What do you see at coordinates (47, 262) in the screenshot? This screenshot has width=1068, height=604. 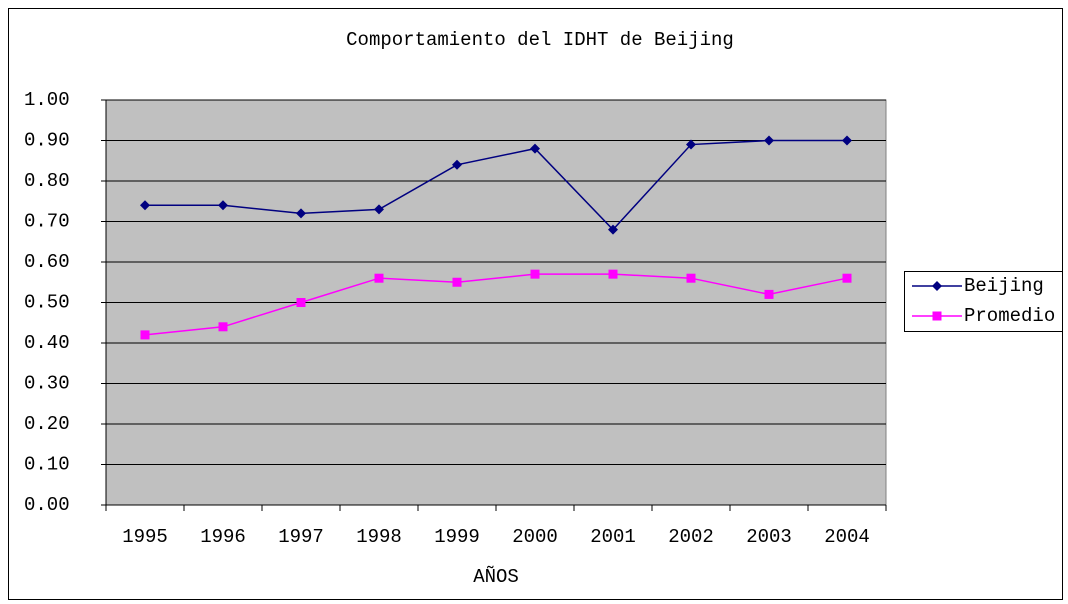 I see `y-tick-label: 0.60` at bounding box center [47, 262].